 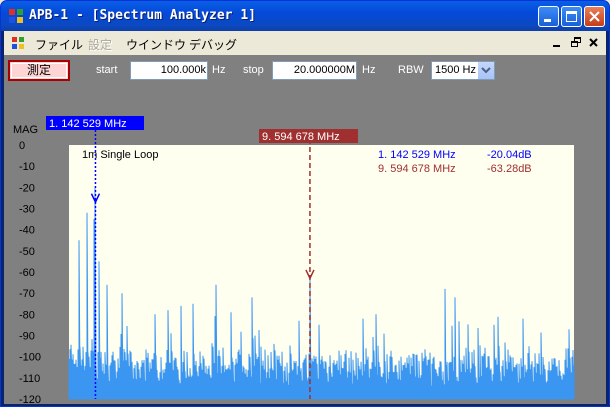 What do you see at coordinates (27, 294) in the screenshot?
I see `y-tick-label: -70` at bounding box center [27, 294].